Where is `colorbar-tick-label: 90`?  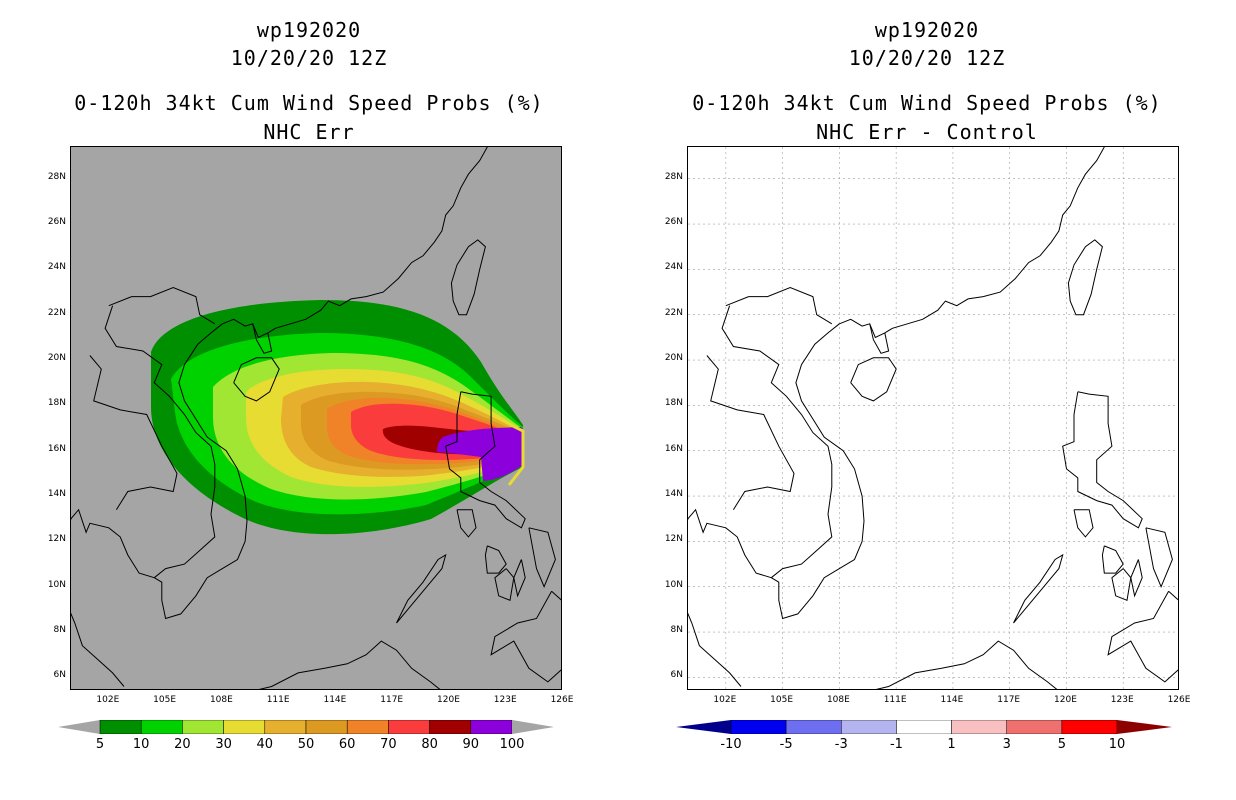
colorbar-tick-label: 90 is located at coordinates (471, 744).